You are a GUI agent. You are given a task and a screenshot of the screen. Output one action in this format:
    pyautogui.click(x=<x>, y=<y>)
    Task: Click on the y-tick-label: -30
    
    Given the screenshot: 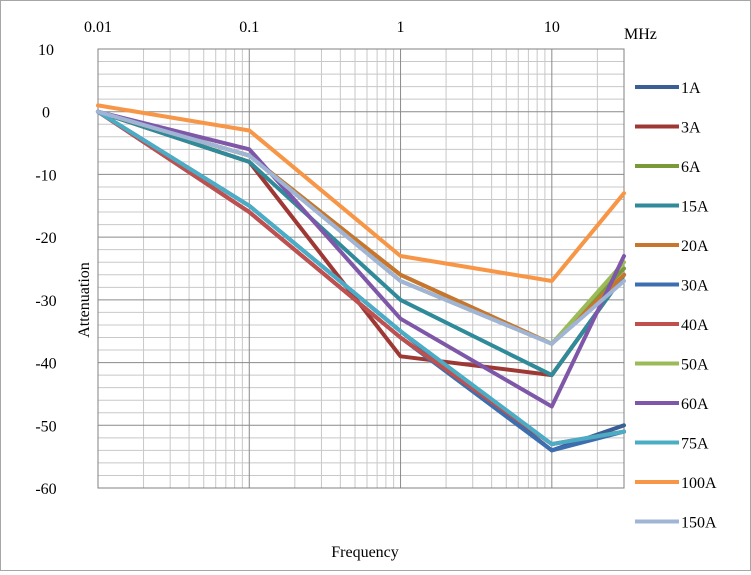 What is the action you would take?
    pyautogui.click(x=45, y=301)
    